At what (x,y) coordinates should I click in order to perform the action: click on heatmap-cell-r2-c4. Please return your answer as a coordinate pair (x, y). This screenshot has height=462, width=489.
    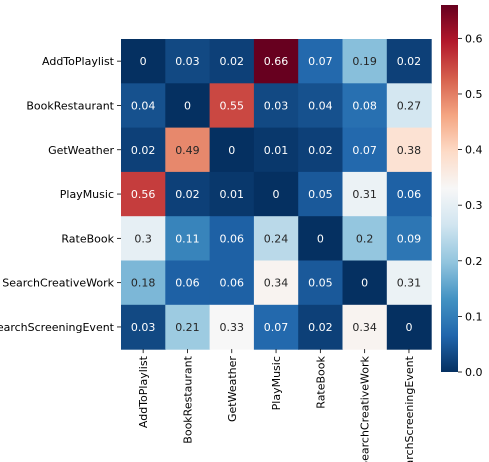
    Looking at the image, I should click on (321, 150).